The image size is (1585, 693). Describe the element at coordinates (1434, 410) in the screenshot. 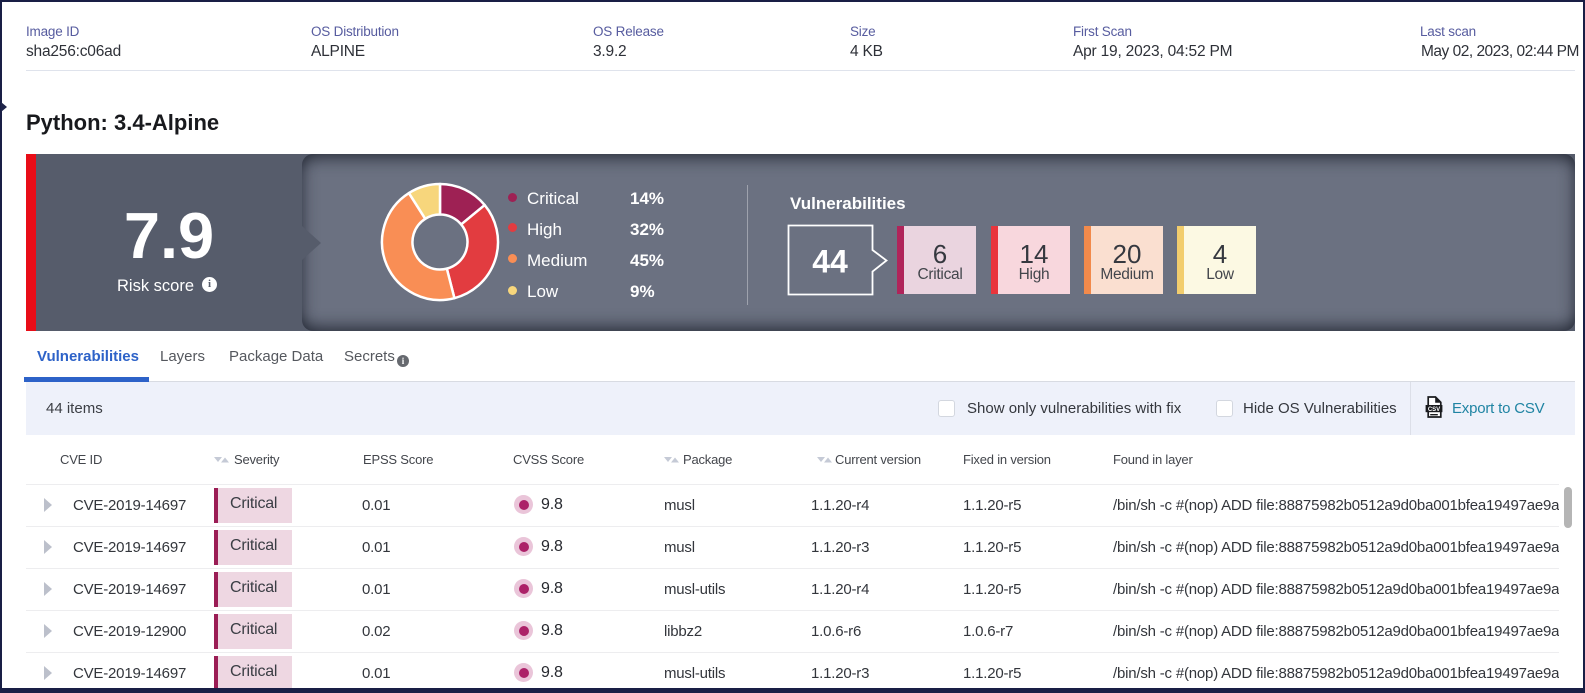

I see `svg-text: CSV` at that location.